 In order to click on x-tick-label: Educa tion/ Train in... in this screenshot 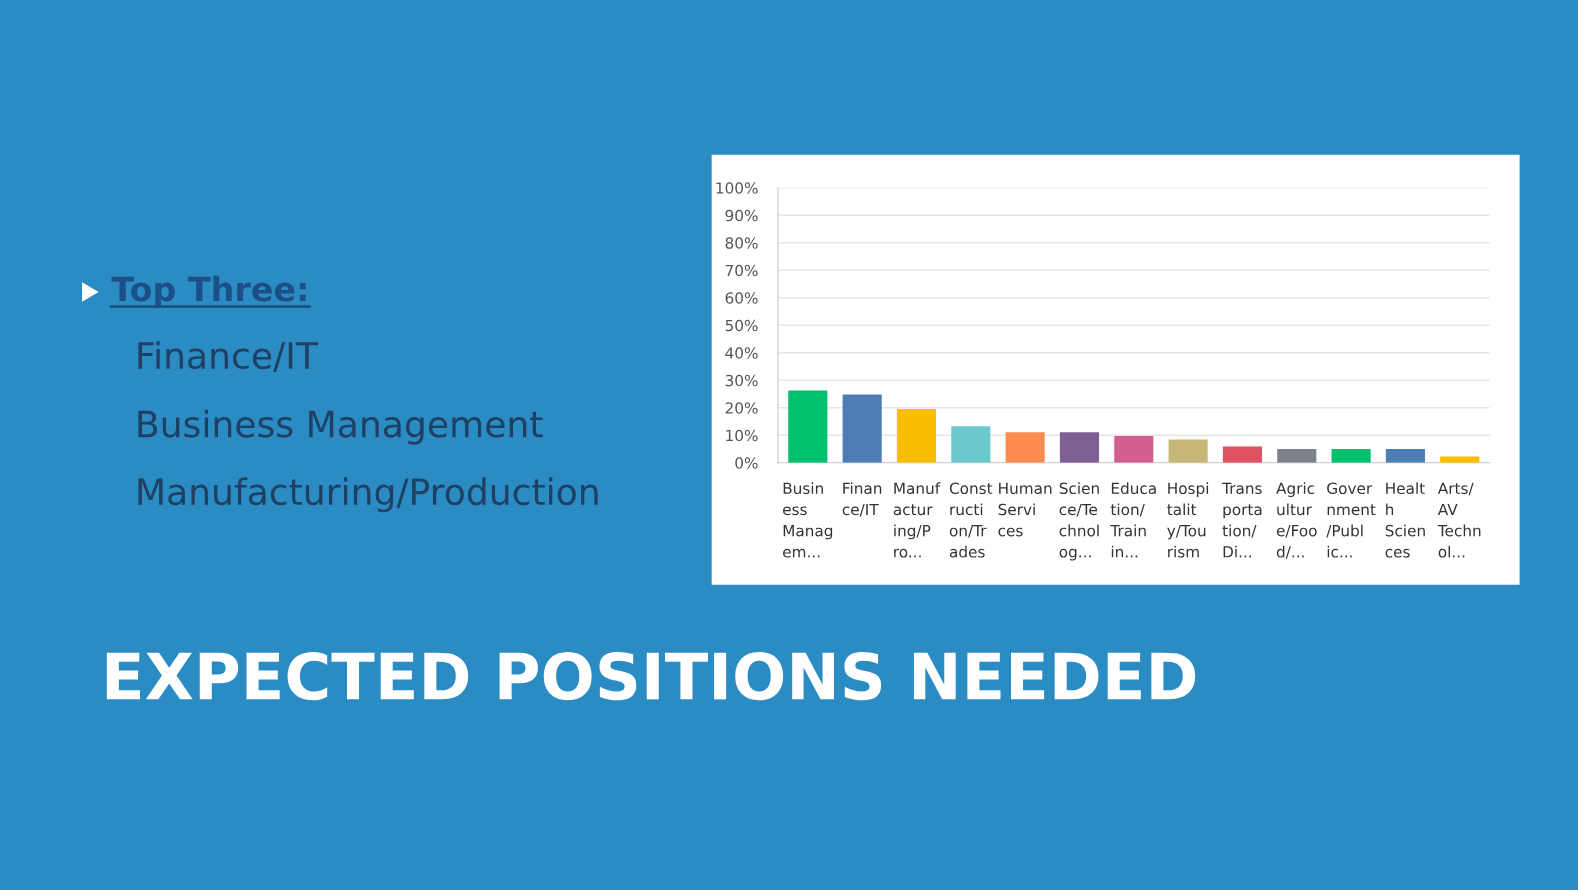, I will do `click(1133, 520)`.